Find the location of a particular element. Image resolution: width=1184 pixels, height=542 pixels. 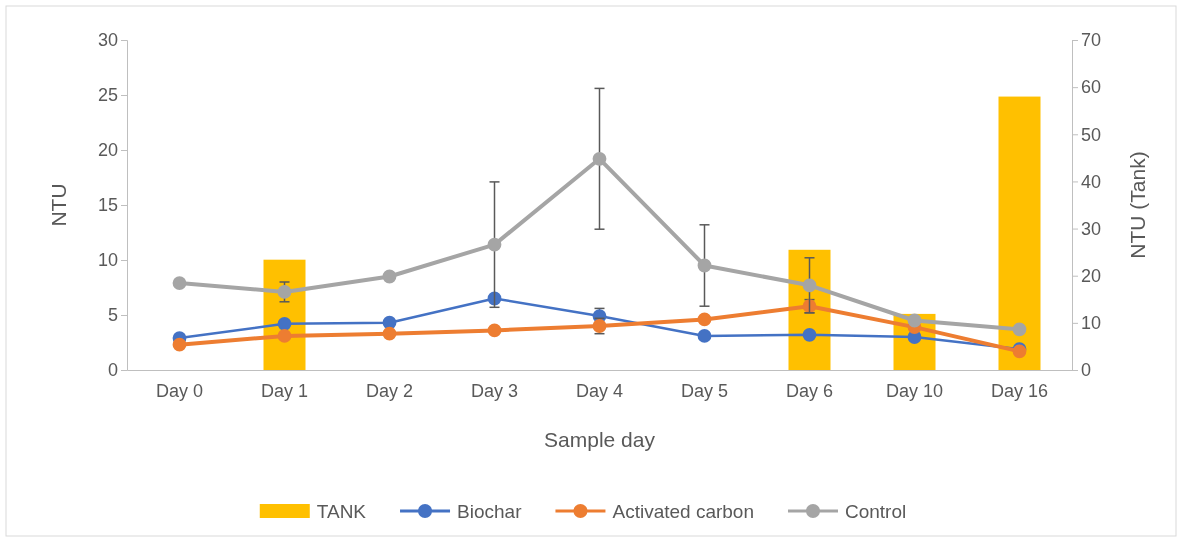

y2-tick-label: 0 is located at coordinates (1086, 370).